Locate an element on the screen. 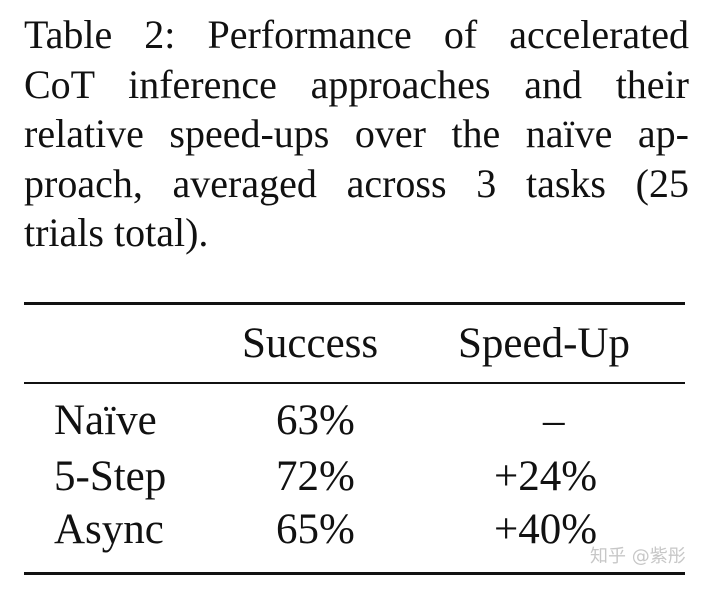 This screenshot has width=725, height=591. caption-line-3: relative speed-ups over the naïve ap- is located at coordinates (356, 133).